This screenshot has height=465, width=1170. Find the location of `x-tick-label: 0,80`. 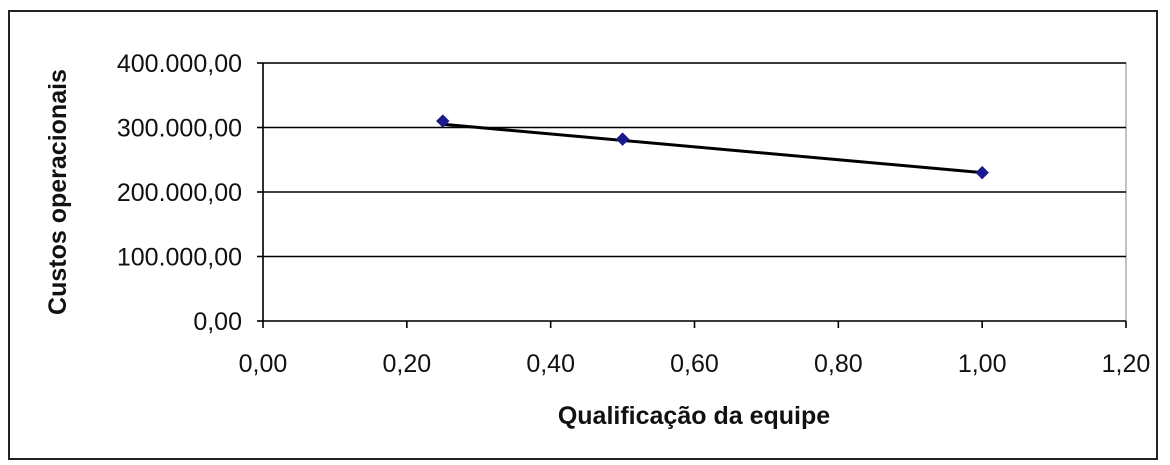

x-tick-label: 0,80 is located at coordinates (838, 364).